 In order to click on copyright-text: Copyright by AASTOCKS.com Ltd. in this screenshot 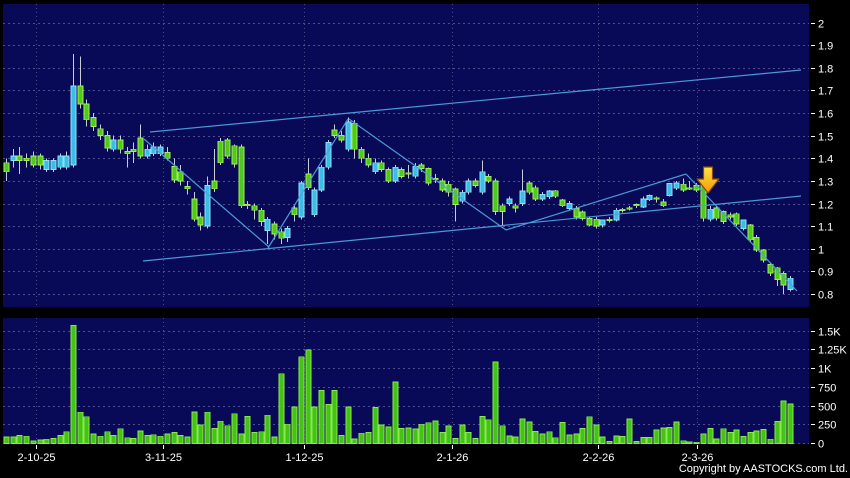, I will do `click(763, 469)`.